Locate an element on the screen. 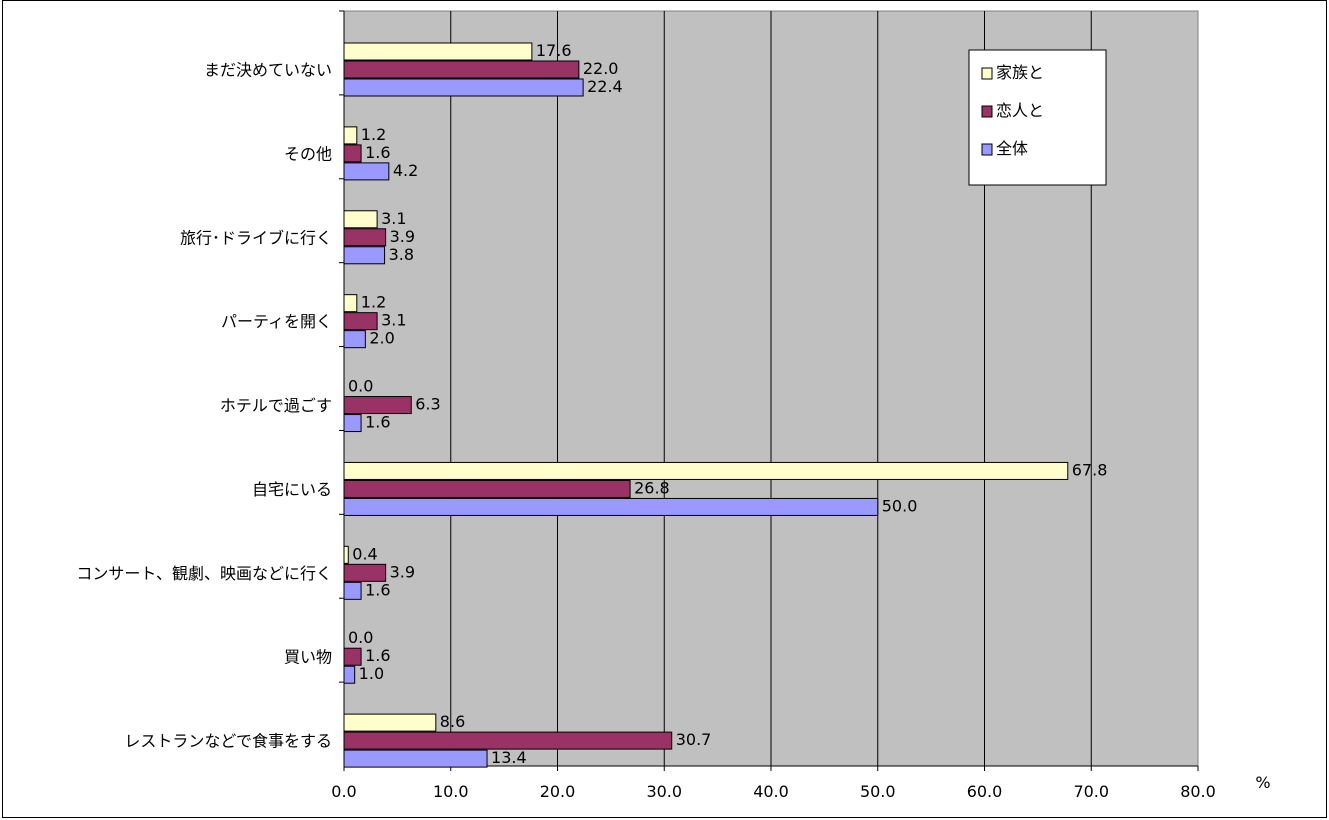 The height and width of the screenshot is (820, 1329). x-tick-label: 20.0 is located at coordinates (558, 791).